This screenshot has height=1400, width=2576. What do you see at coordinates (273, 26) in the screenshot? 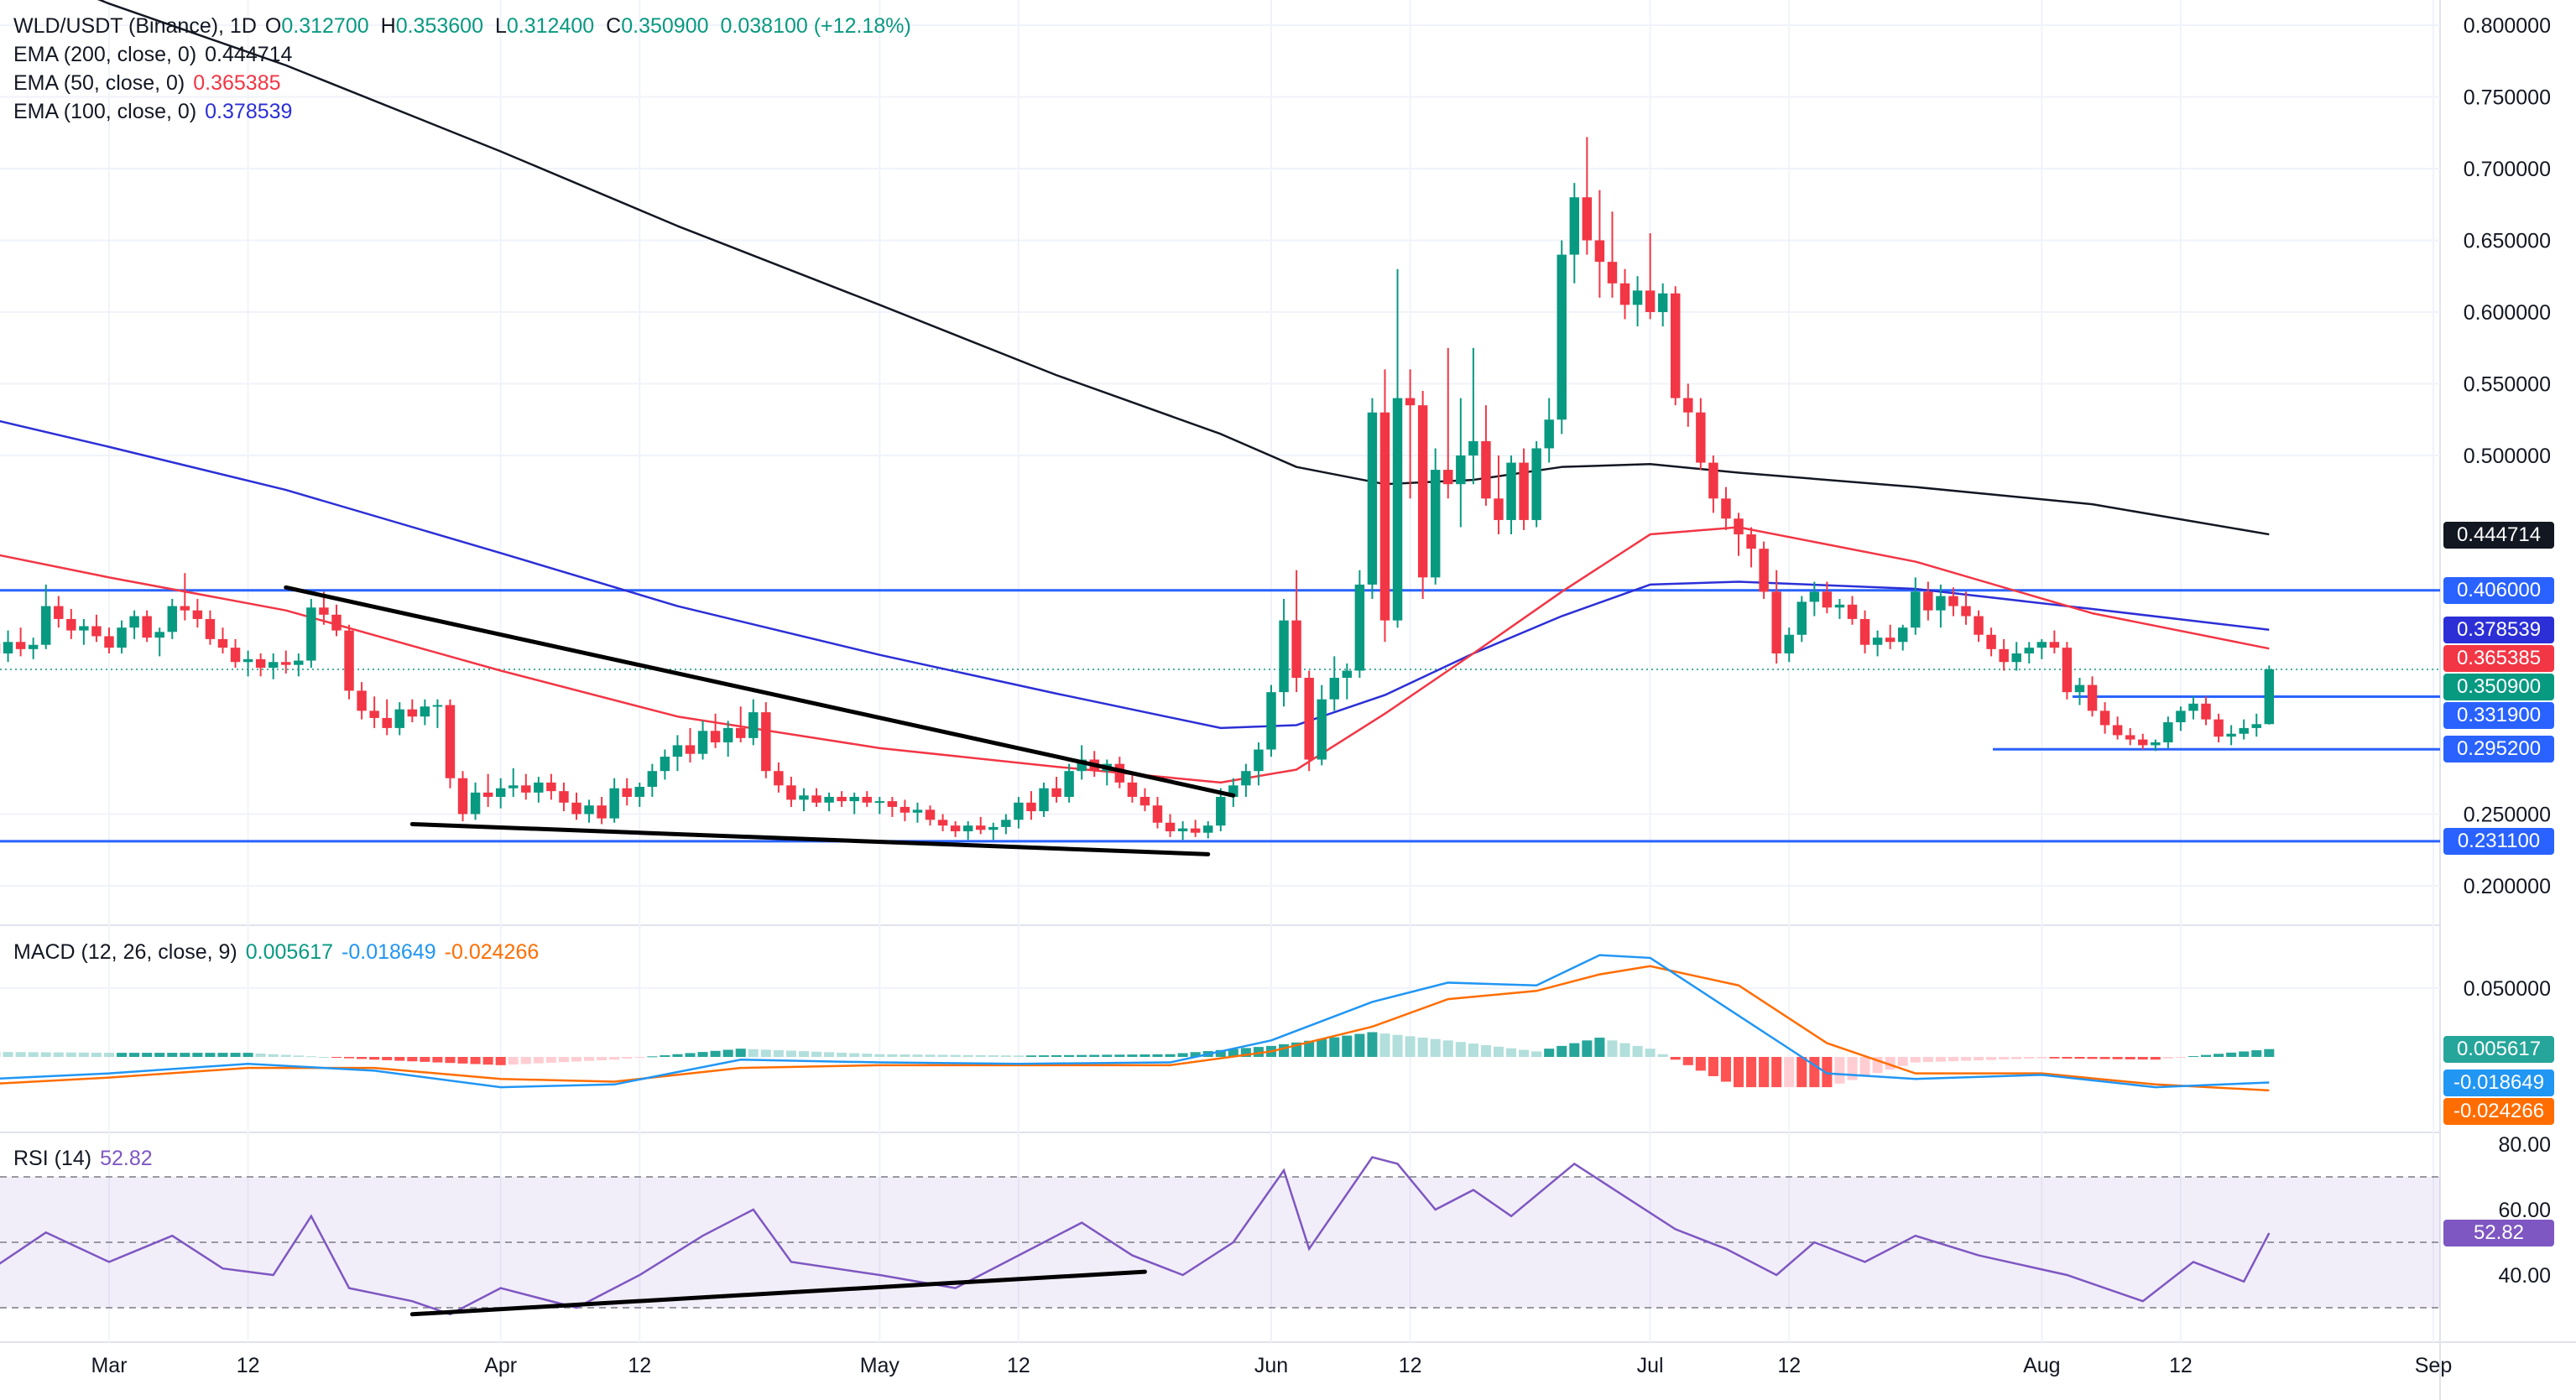
I see `open-label: O` at bounding box center [273, 26].